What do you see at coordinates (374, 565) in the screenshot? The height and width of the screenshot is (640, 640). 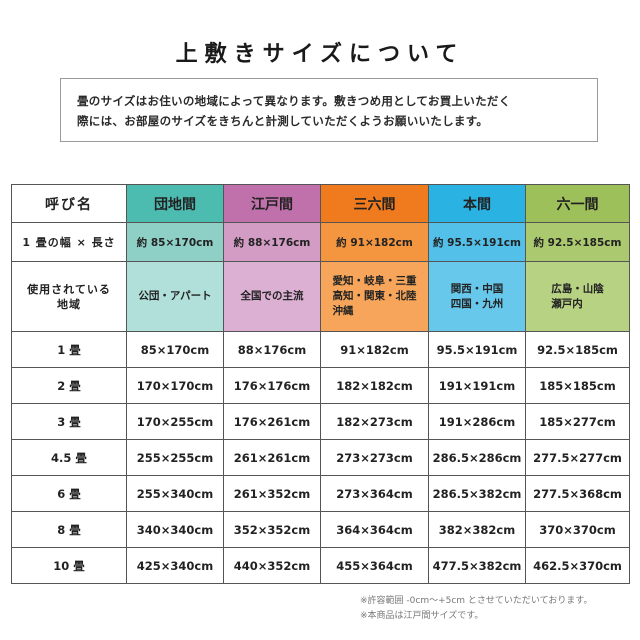 I see `size-cell: 455×364cm` at bounding box center [374, 565].